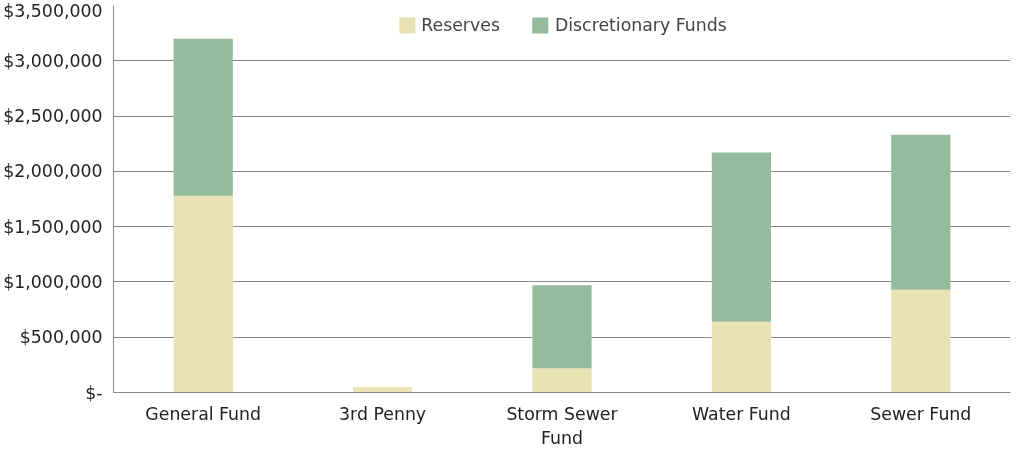  I want to click on y-tick-label: $1,500,000, so click(53, 226).